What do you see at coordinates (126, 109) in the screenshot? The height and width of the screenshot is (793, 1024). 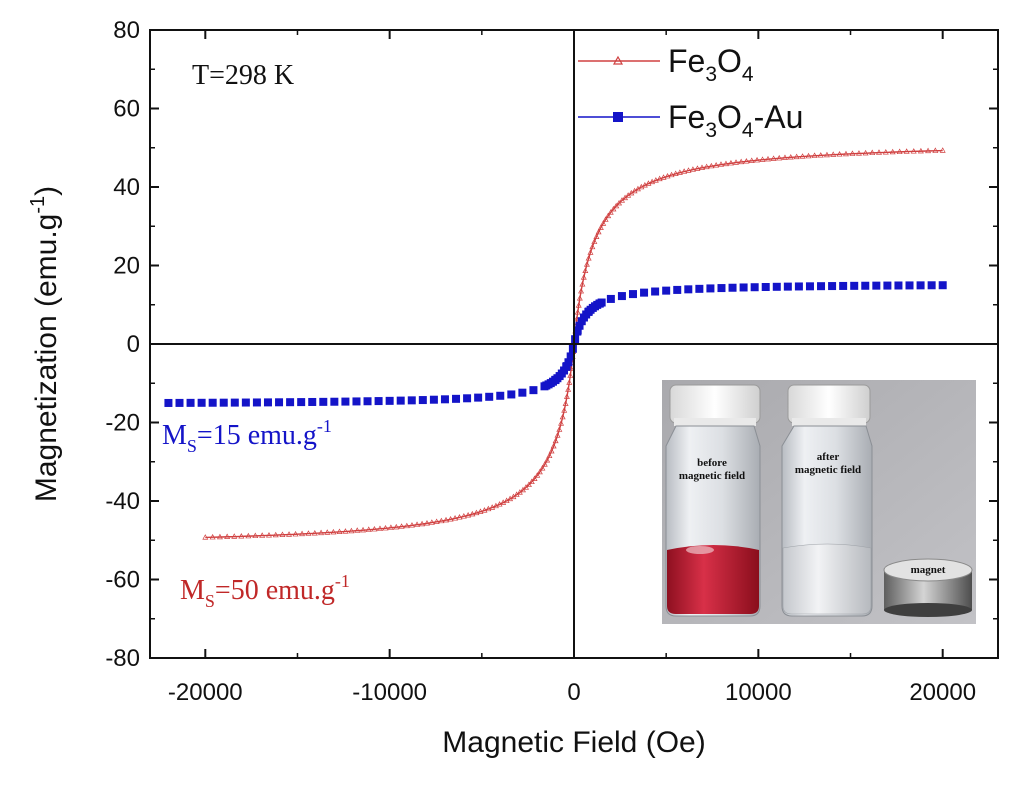 I see `y-tick-label: 60` at bounding box center [126, 109].